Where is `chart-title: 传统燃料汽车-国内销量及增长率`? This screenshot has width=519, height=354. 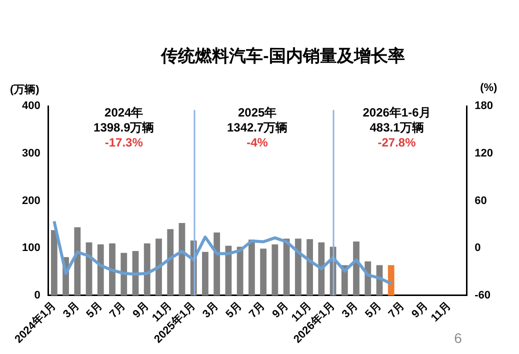 chart-title: 传统燃料汽车-国内销量及增长率 is located at coordinates (282, 56).